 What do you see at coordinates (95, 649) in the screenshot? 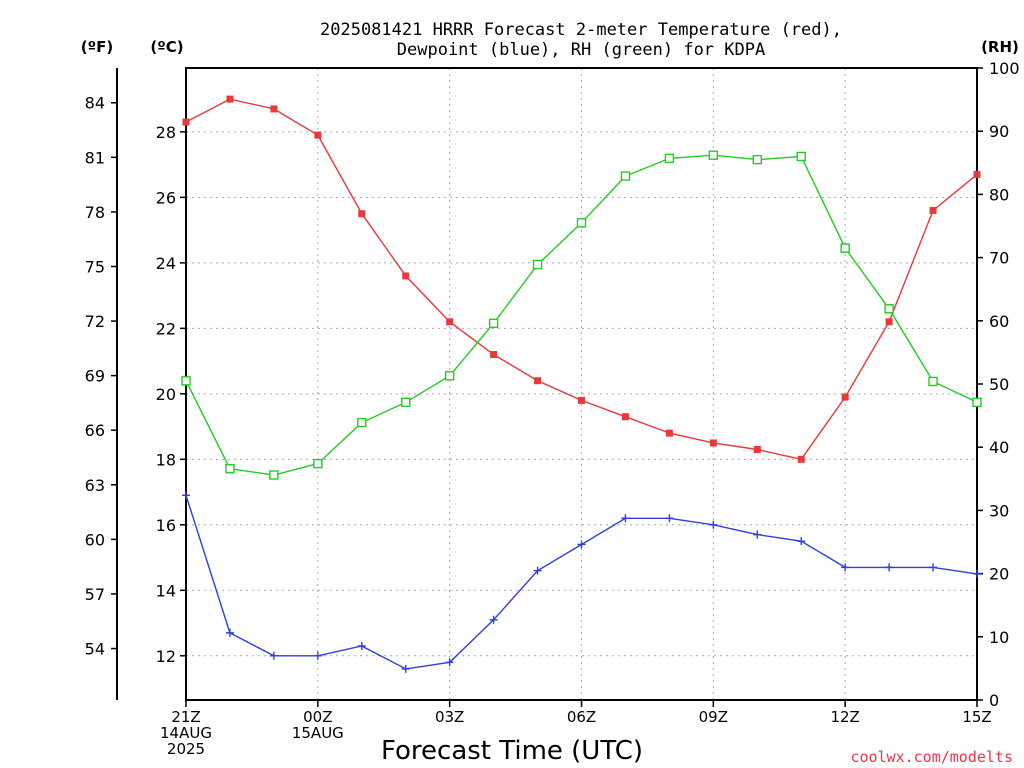
I see `fahrenheit-tick-label: 54` at bounding box center [95, 649].